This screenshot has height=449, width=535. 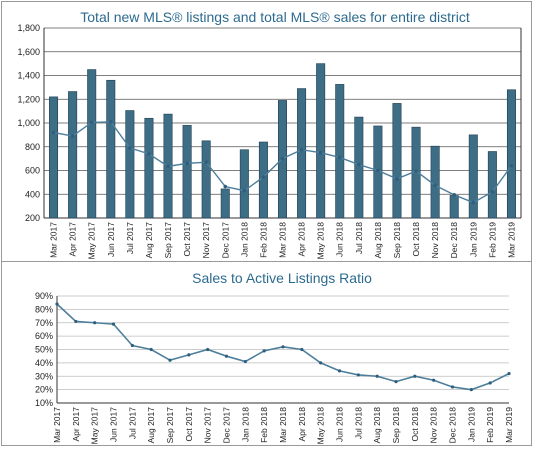 I want to click on x-tick-label: Jan 2019, so click(x=471, y=424).